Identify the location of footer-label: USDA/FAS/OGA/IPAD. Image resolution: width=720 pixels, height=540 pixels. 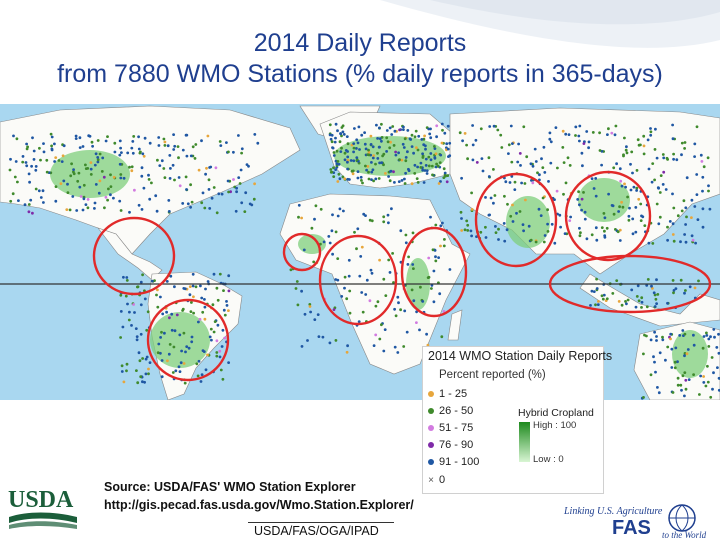
(316, 531).